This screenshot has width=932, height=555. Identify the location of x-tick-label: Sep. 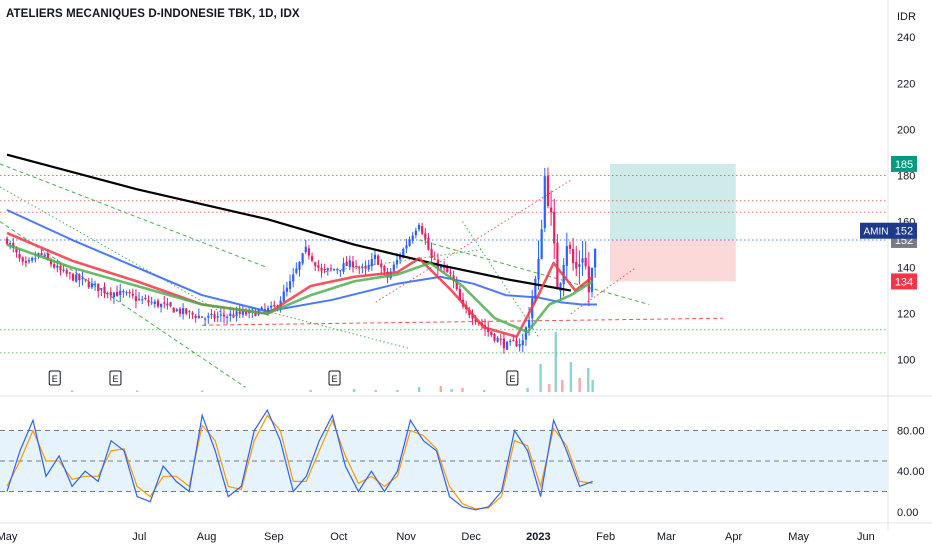
(274, 537).